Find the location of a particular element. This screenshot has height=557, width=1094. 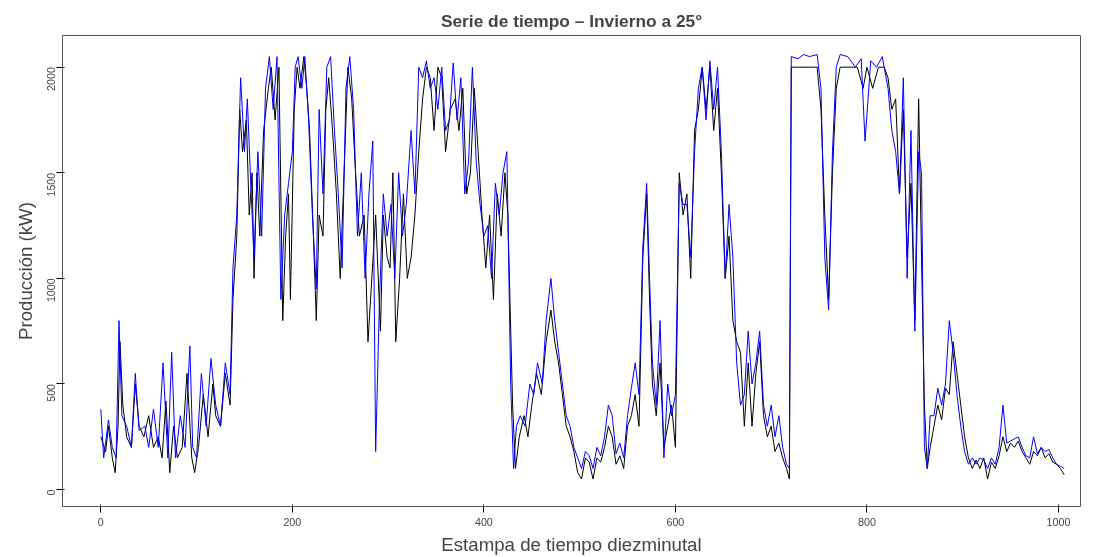

x-tick-label: 600 is located at coordinates (675, 521).